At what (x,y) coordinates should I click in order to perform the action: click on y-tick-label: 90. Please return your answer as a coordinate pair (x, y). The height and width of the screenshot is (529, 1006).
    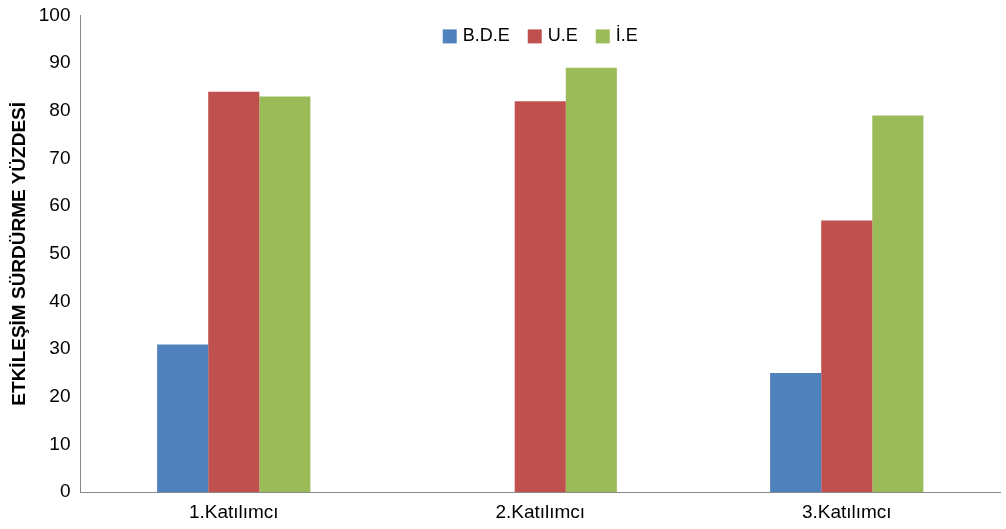
    Looking at the image, I should click on (60, 62).